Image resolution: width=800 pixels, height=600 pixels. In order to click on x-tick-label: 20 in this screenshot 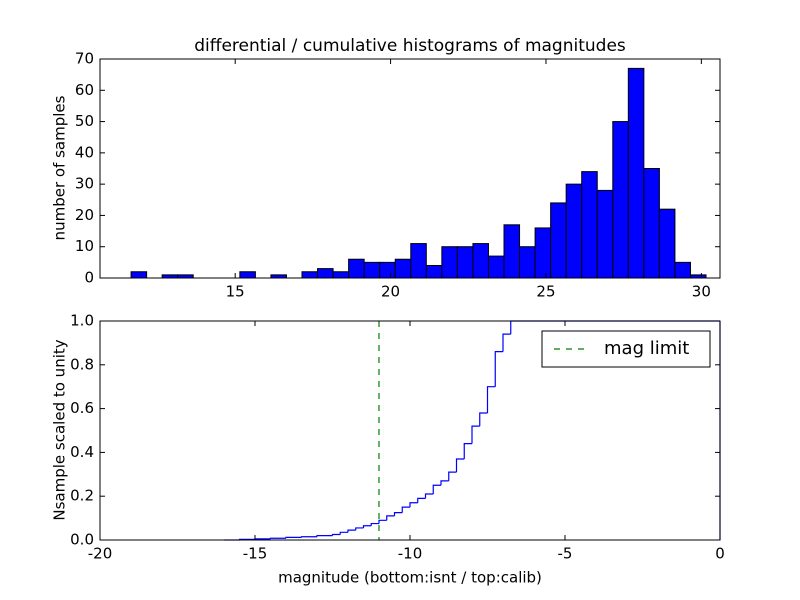, I will do `click(390, 292)`.